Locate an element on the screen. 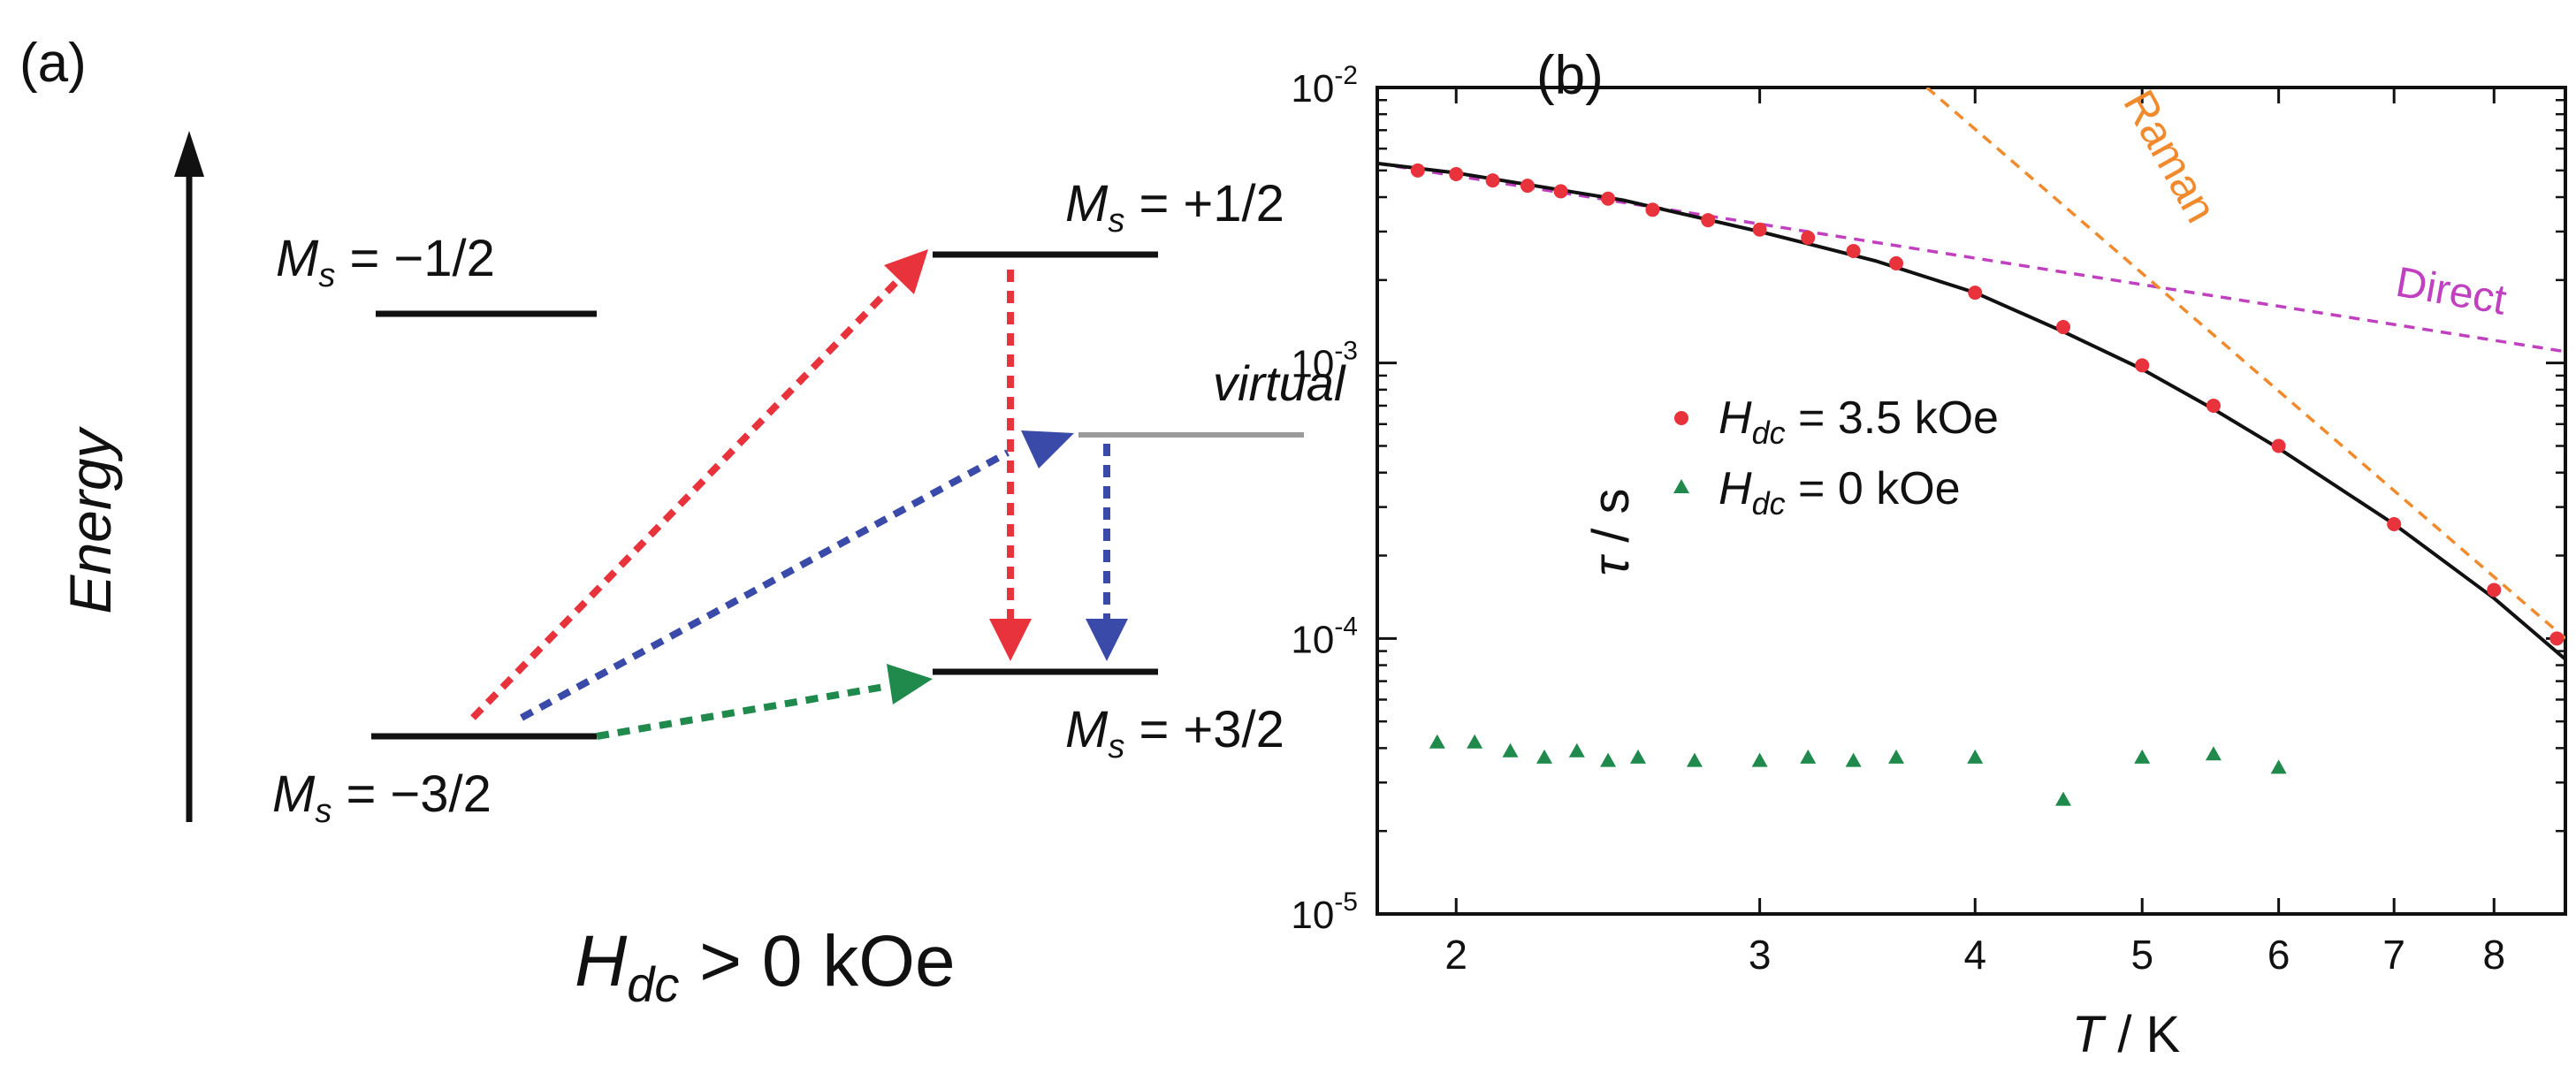 The height and width of the screenshot is (1066, 2576). y-tick-label: 10⁻⁵ is located at coordinates (1324, 912).